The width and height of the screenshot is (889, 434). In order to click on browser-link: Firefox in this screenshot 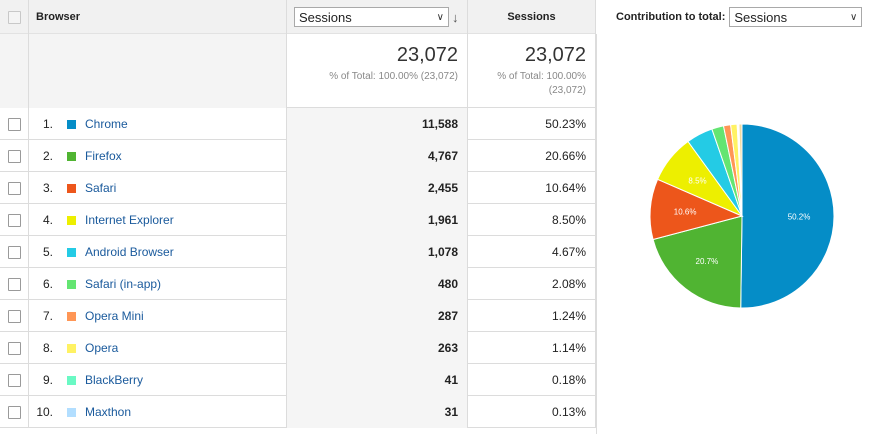, I will do `click(103, 156)`.